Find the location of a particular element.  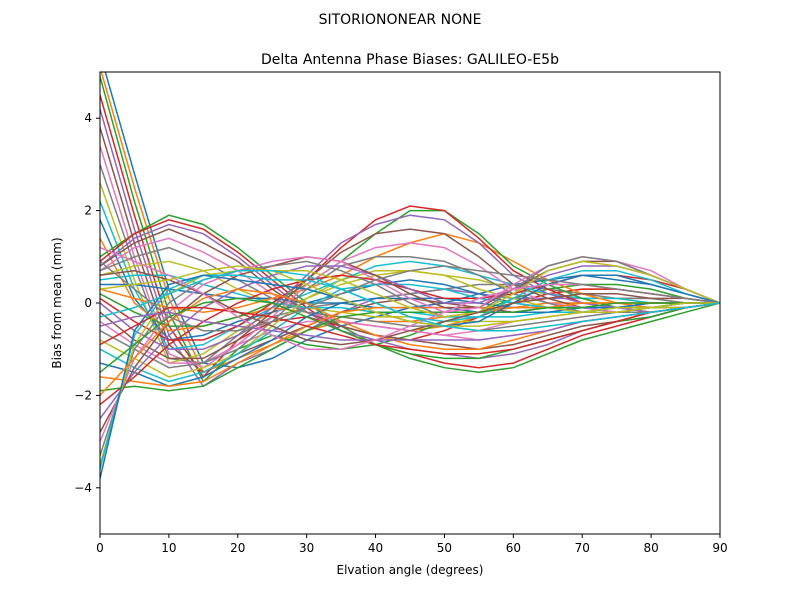

x-tick-label: 0 is located at coordinates (100, 548).